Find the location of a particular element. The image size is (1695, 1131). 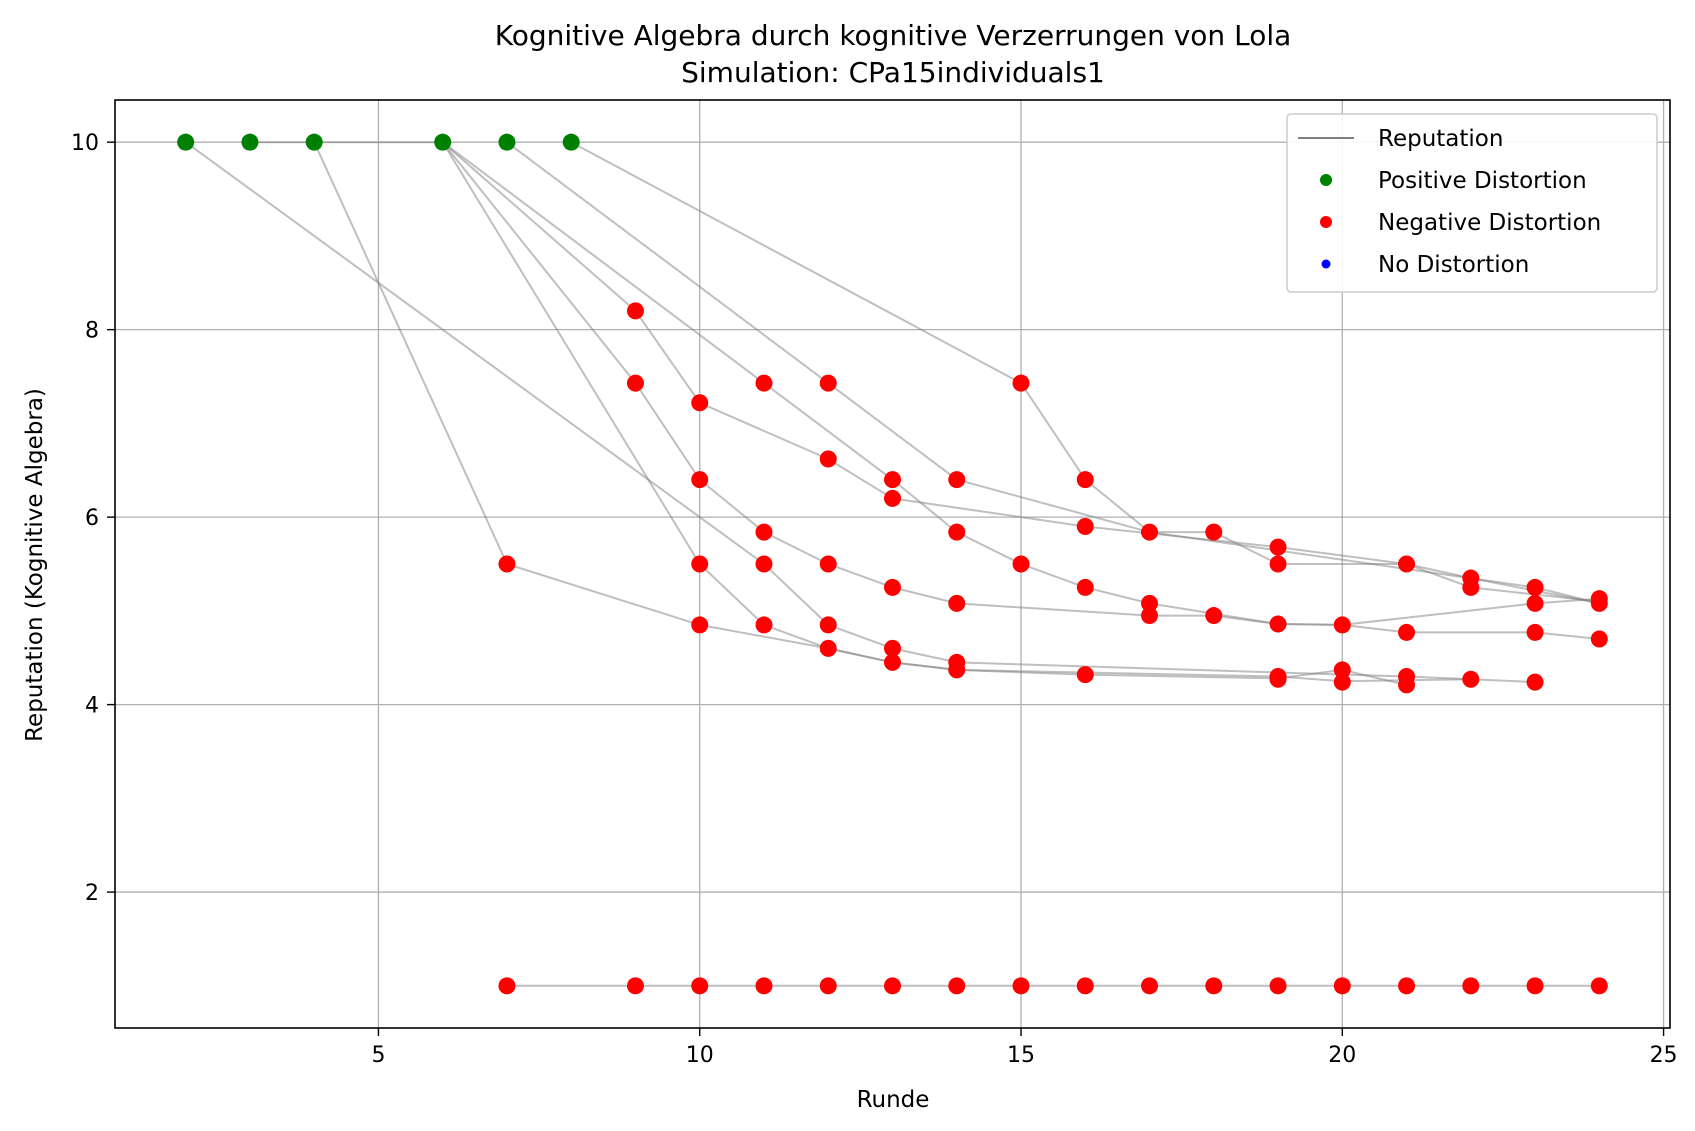

y-axis-label: Reputation (Kognitive Algebra) is located at coordinates (35, 565).